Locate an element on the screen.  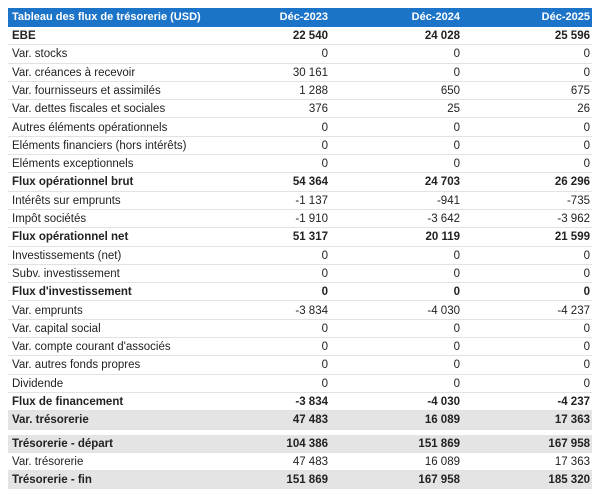
table-row: Var. créances à recevoir 30 161 0 0 is located at coordinates (300, 73).